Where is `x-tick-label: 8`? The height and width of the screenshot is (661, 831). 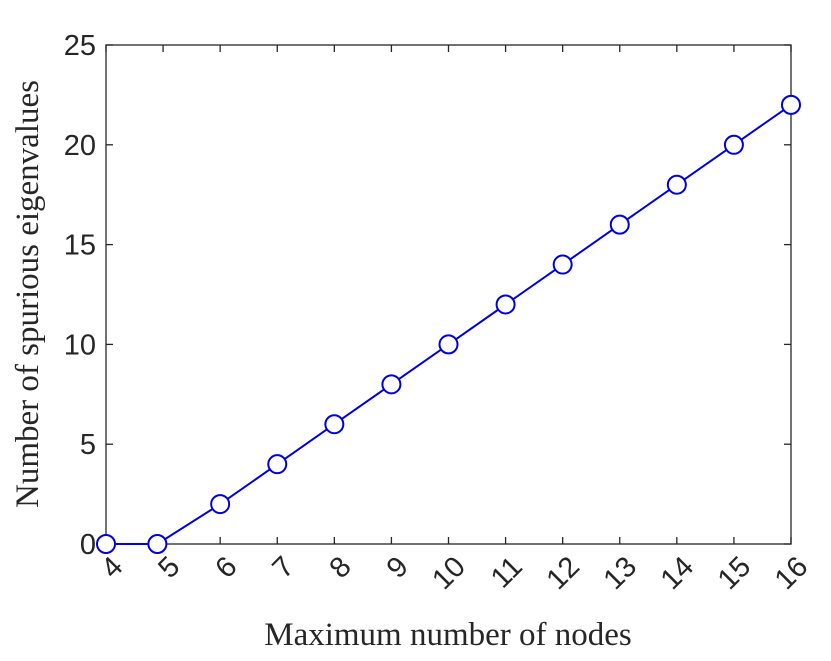 x-tick-label: 8 is located at coordinates (341, 568).